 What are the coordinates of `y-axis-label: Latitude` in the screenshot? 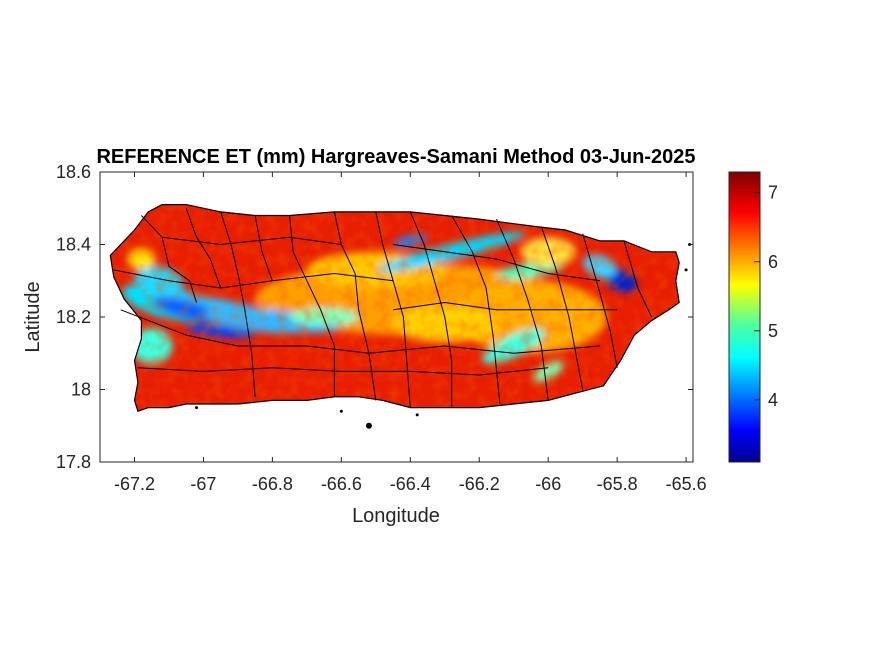 It's located at (33, 316).